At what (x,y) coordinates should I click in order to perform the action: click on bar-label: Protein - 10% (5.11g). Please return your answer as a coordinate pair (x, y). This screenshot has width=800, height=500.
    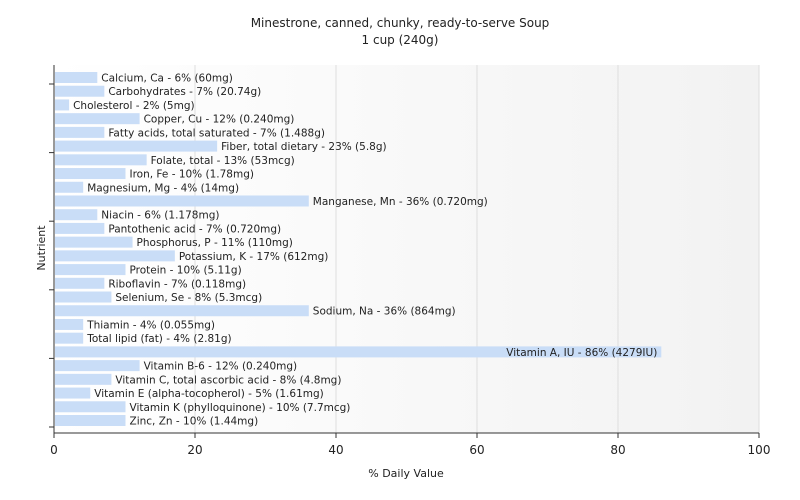
    Looking at the image, I should click on (186, 271).